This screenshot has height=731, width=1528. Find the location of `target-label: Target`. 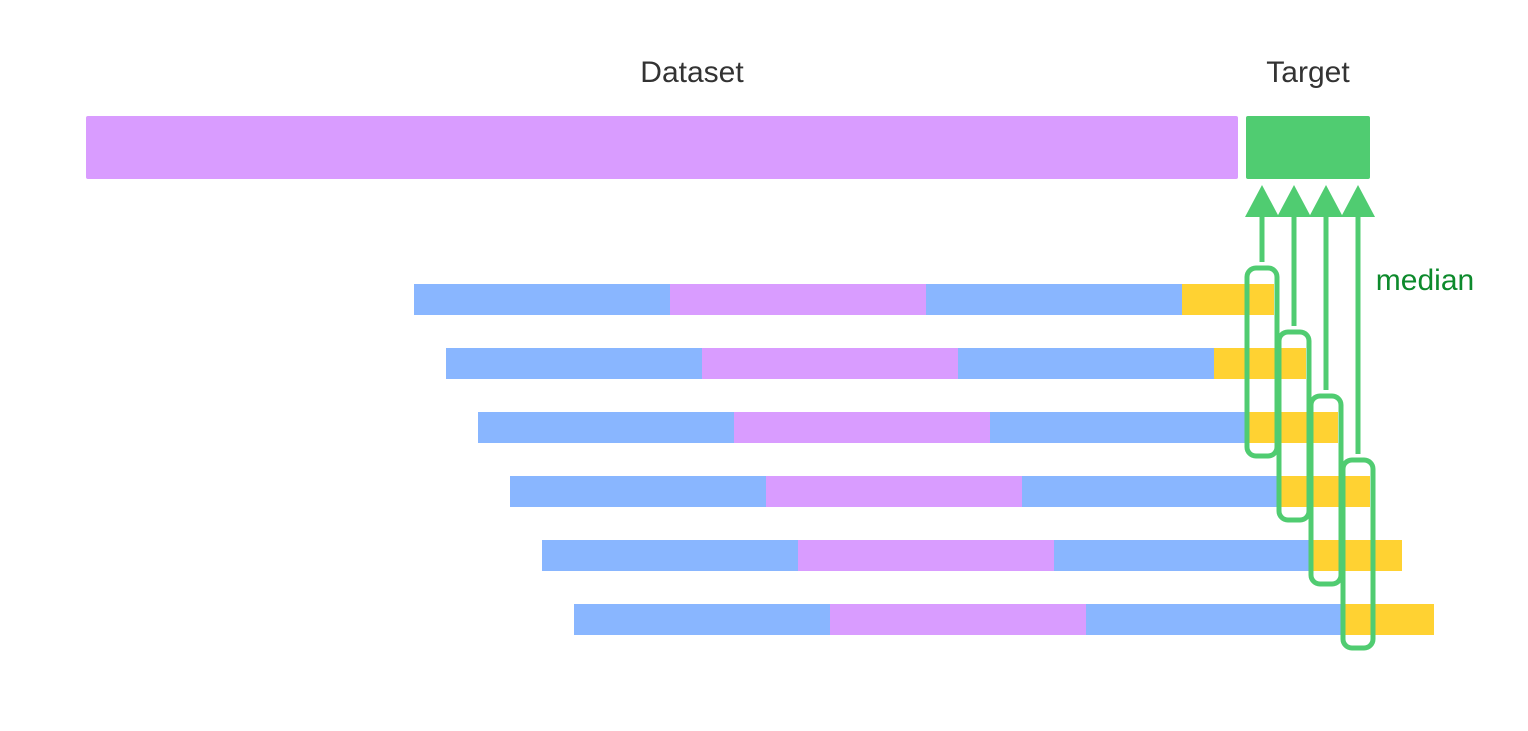

target-label: Target is located at coordinates (1308, 72).